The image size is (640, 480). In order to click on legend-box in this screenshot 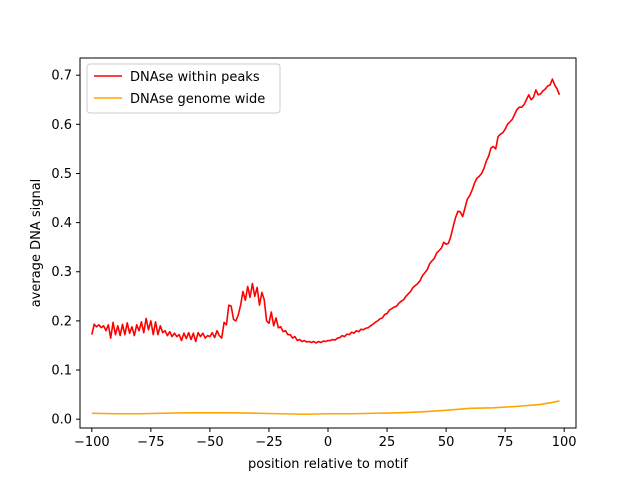, I will do `click(183, 88)`.